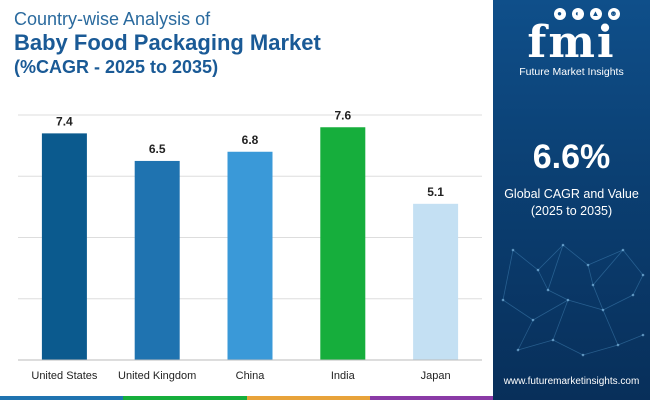  I want to click on bar-japan, so click(436, 281).